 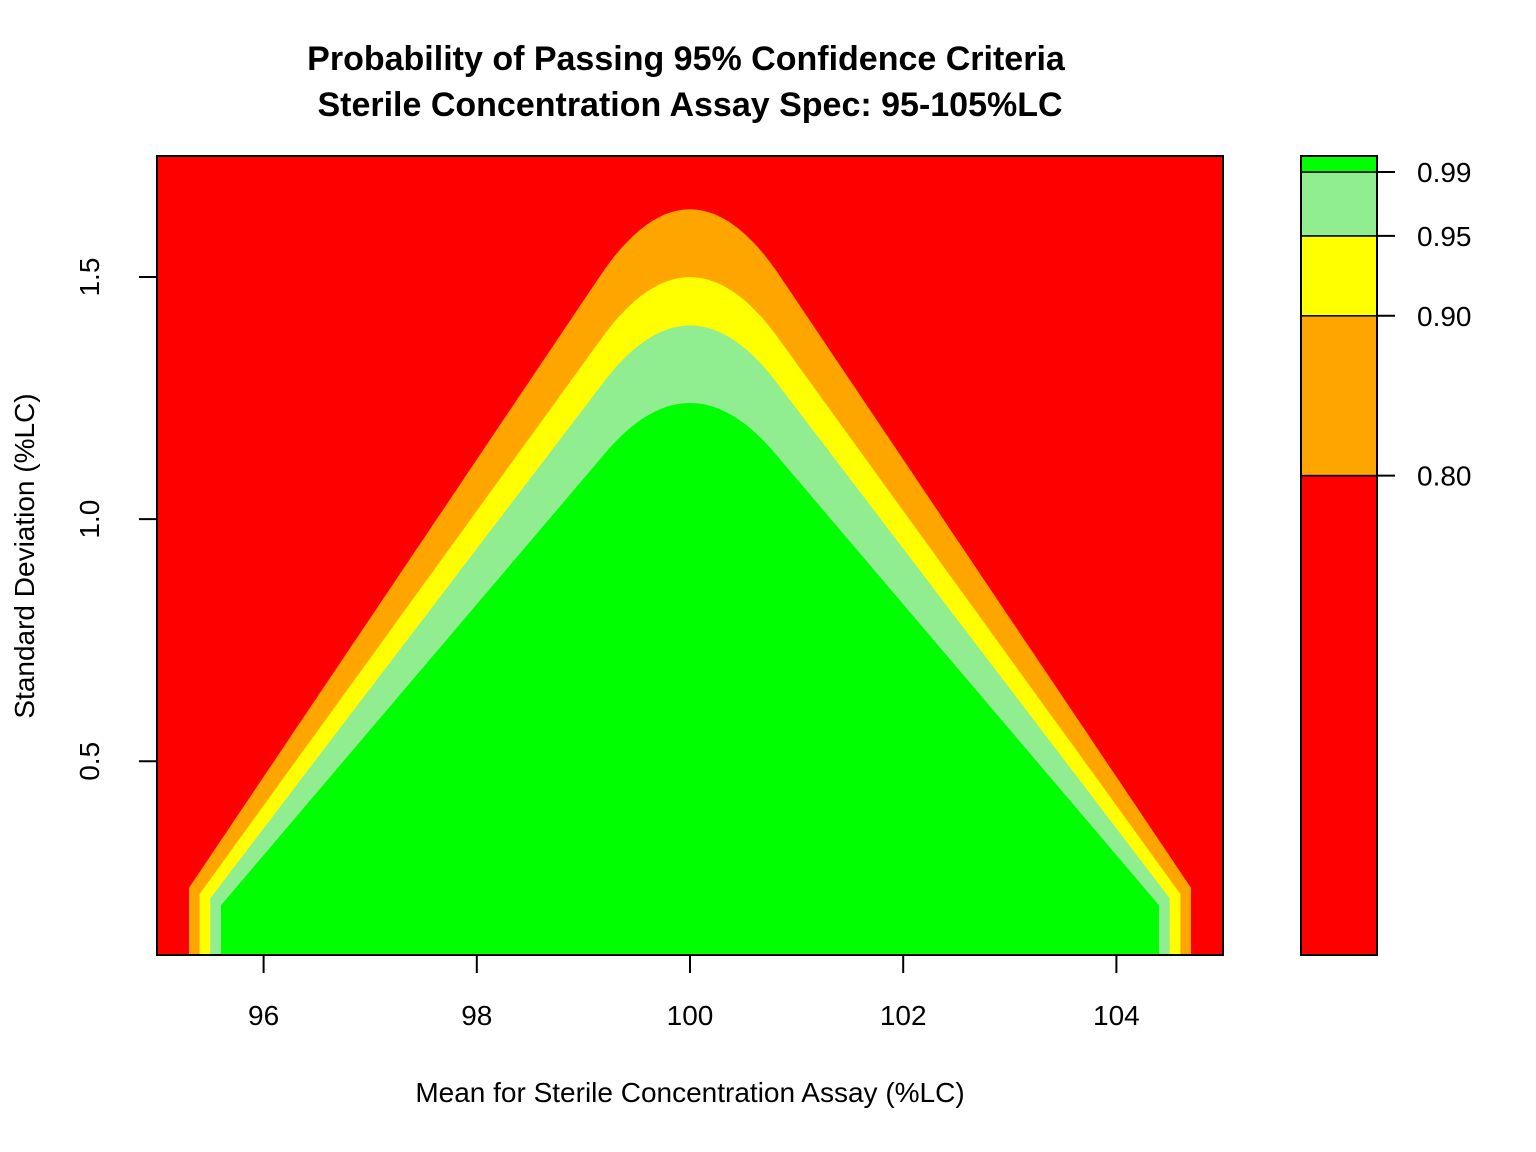 I want to click on colorbar-label: 0.95, so click(x=1444, y=236).